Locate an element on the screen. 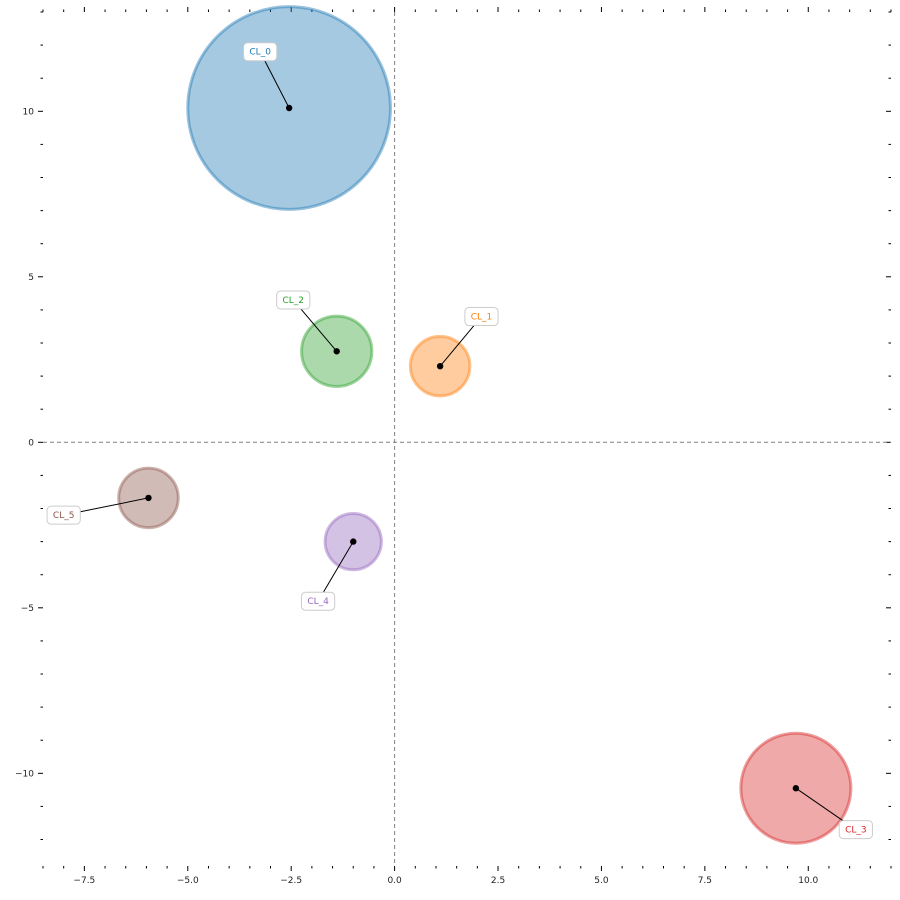  x-tick-label: 0.0 is located at coordinates (394, 881).